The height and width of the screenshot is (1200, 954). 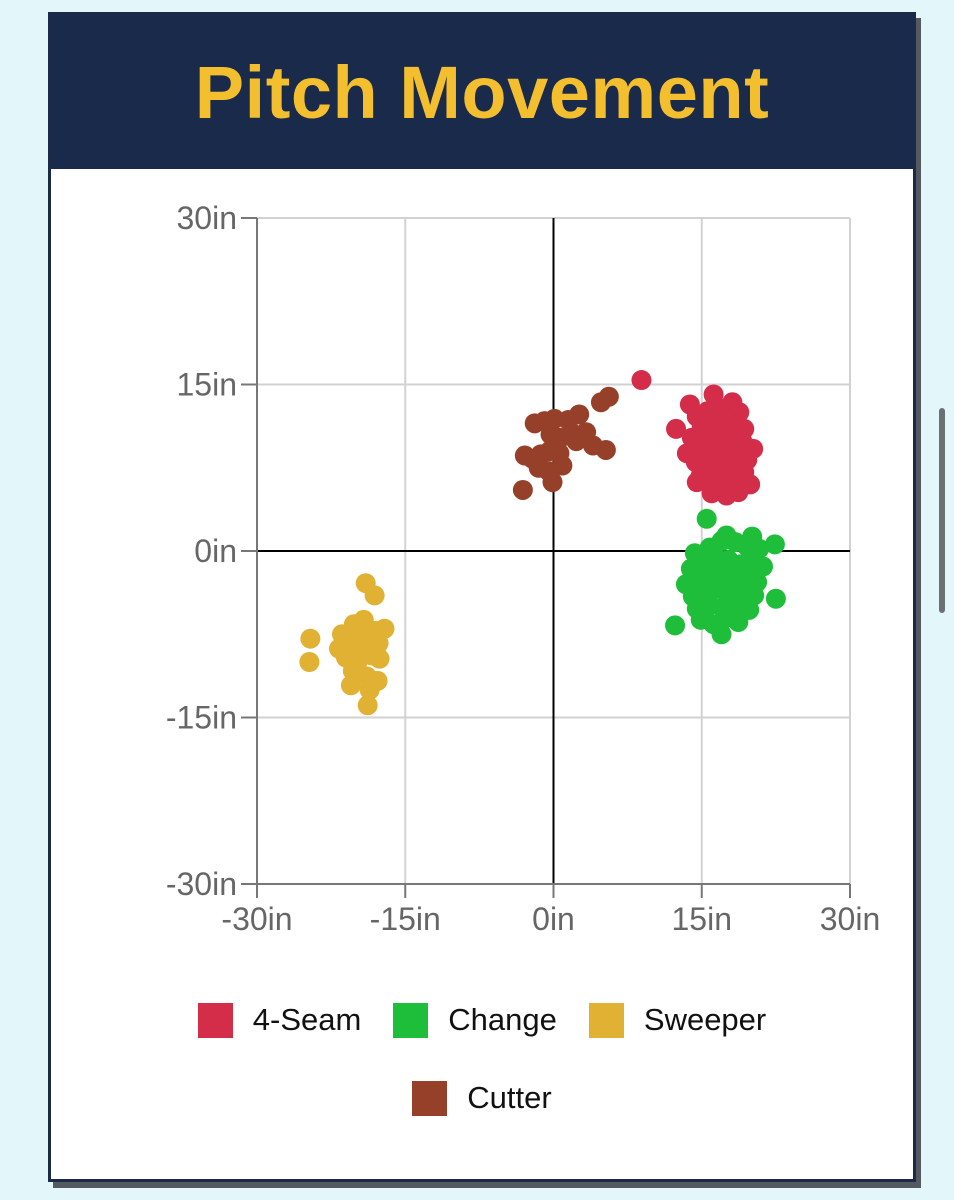 What do you see at coordinates (256, 919) in the screenshot?
I see `x-tick-label: -30in` at bounding box center [256, 919].